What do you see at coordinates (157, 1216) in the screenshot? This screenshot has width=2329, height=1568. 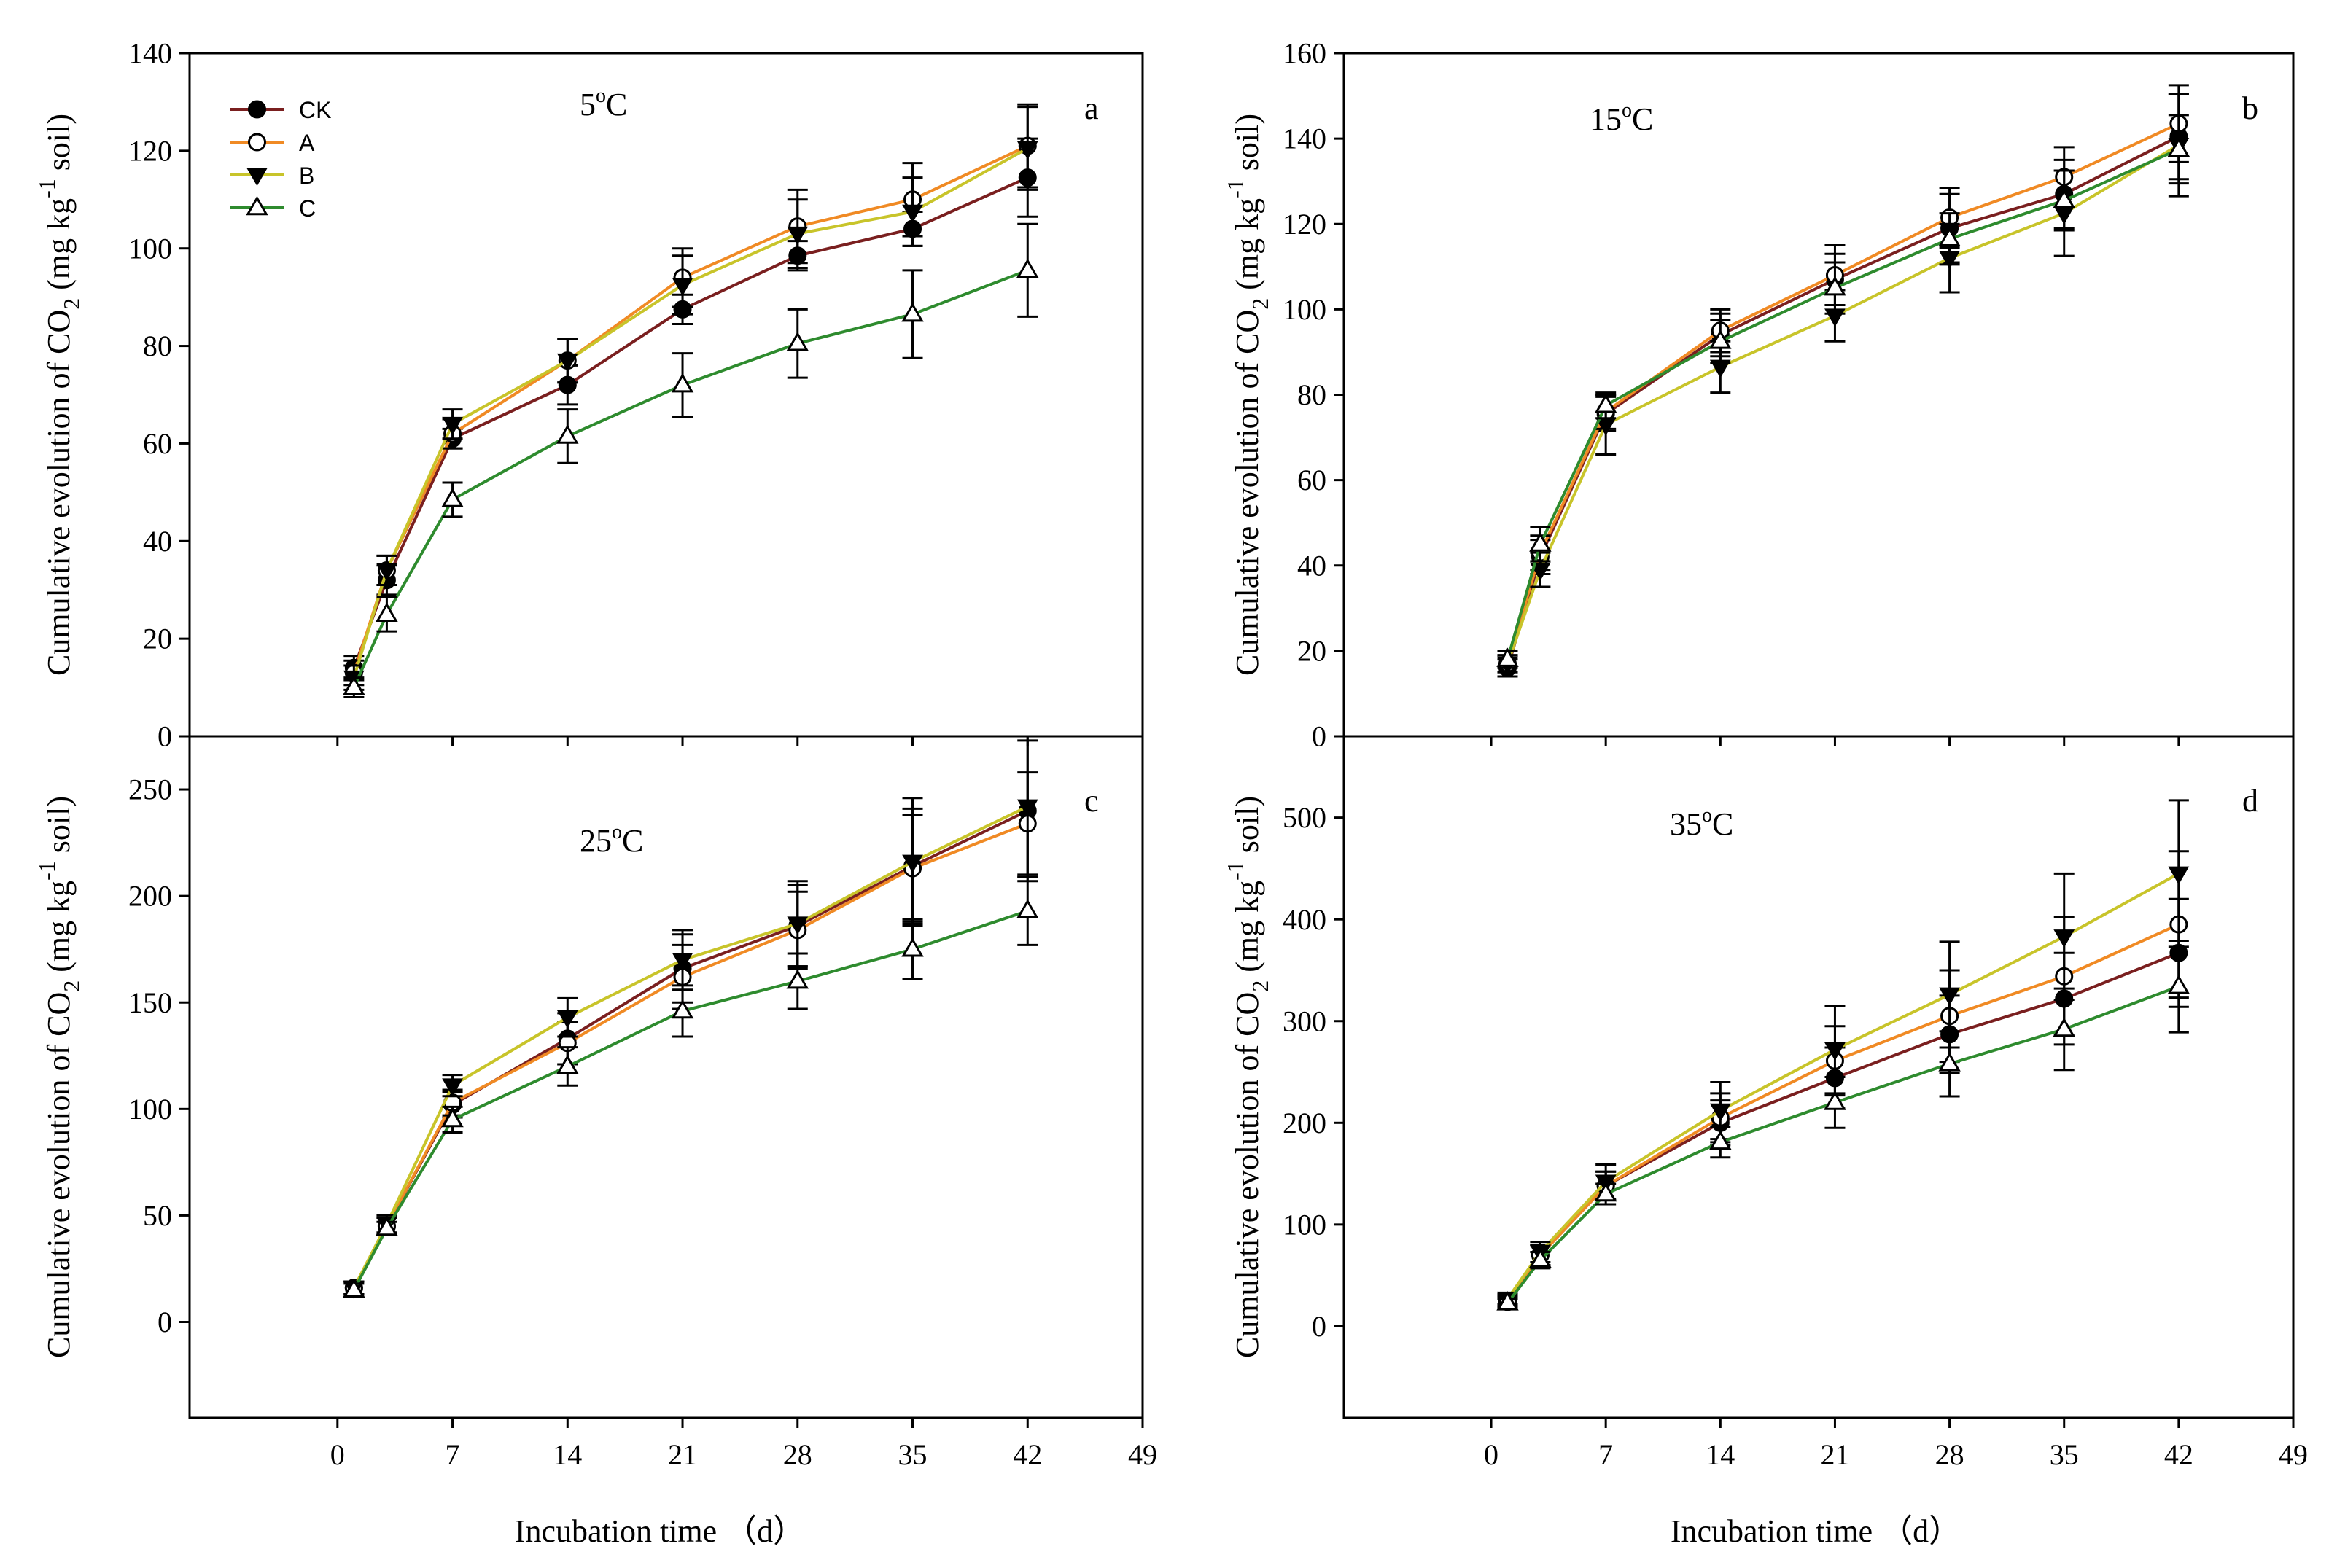 I see `y-tick-label: 50` at bounding box center [157, 1216].